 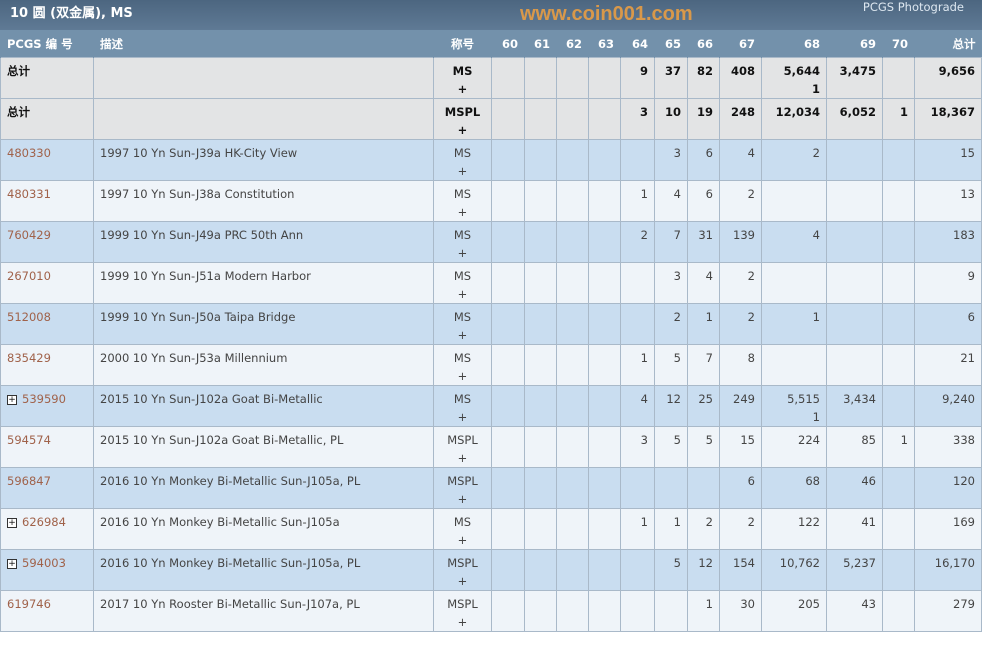 I want to click on column-header: 70, so click(x=898, y=44).